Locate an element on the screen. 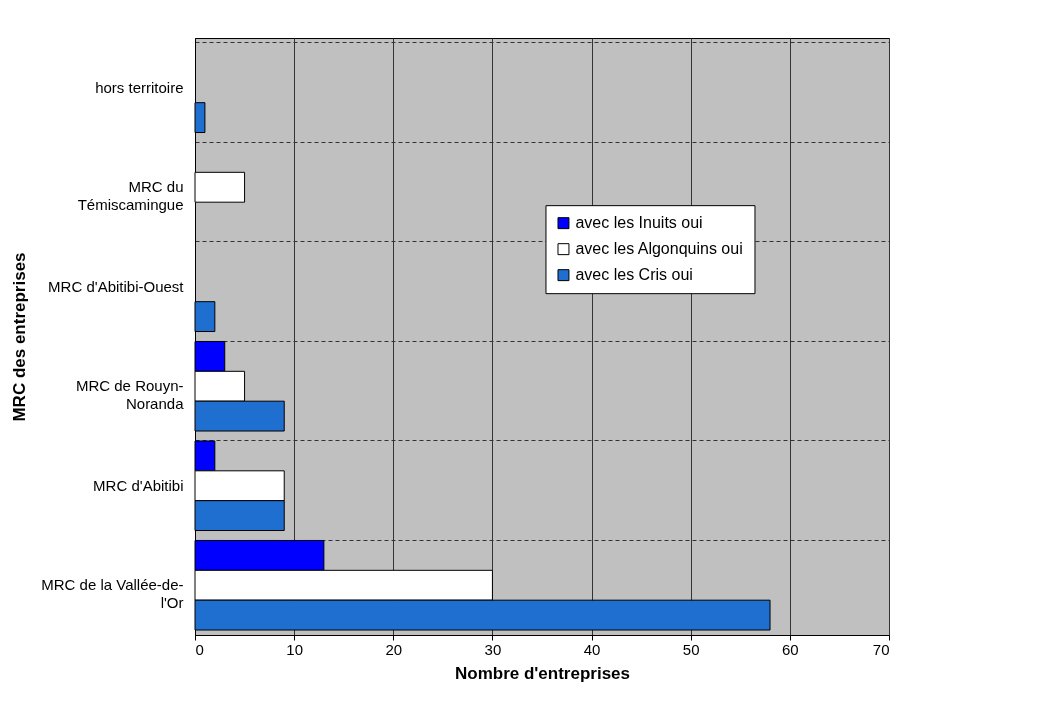 This screenshot has width=1044, height=714. x-tick-label: 10 is located at coordinates (294, 649).